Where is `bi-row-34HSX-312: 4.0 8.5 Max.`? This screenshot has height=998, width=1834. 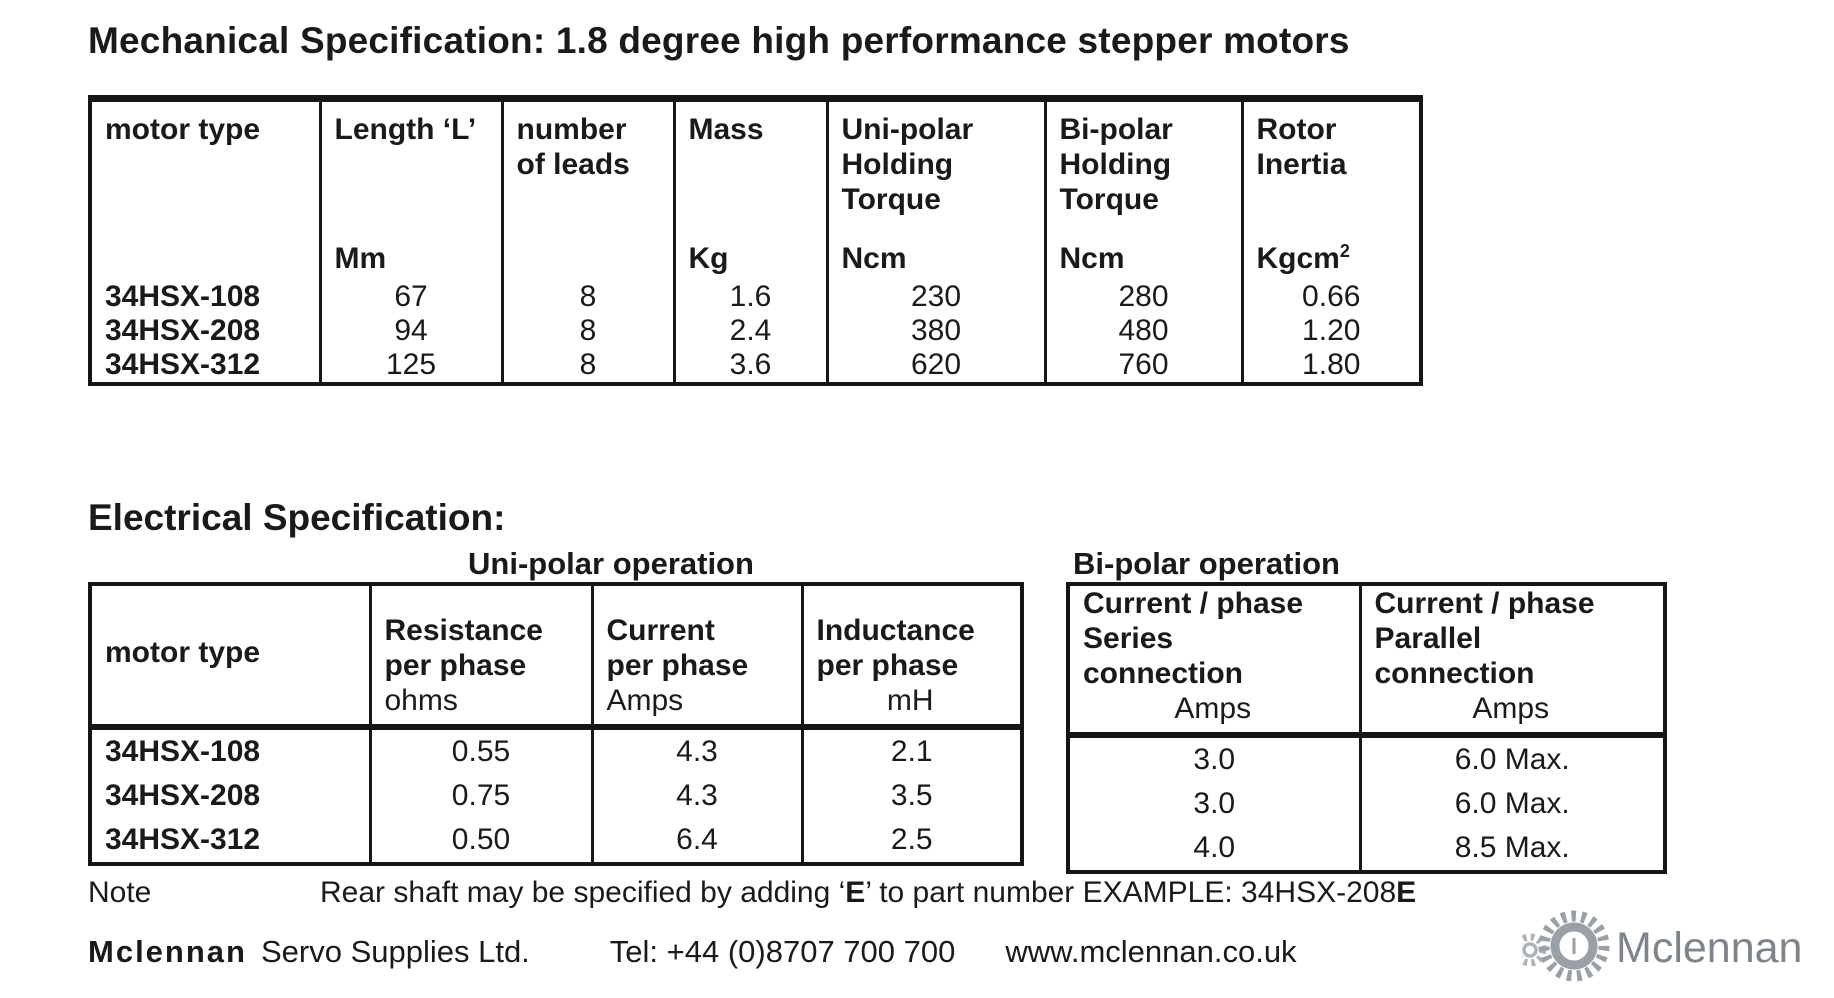 bi-row-34HSX-312: 4.0 8.5 Max. is located at coordinates (1366, 849).